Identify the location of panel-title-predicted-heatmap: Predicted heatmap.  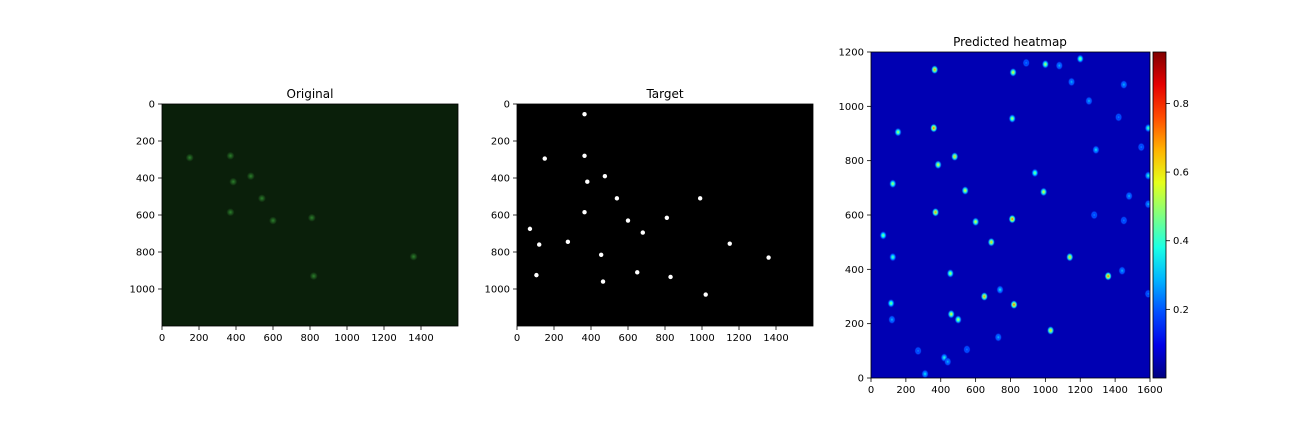
(1010, 42).